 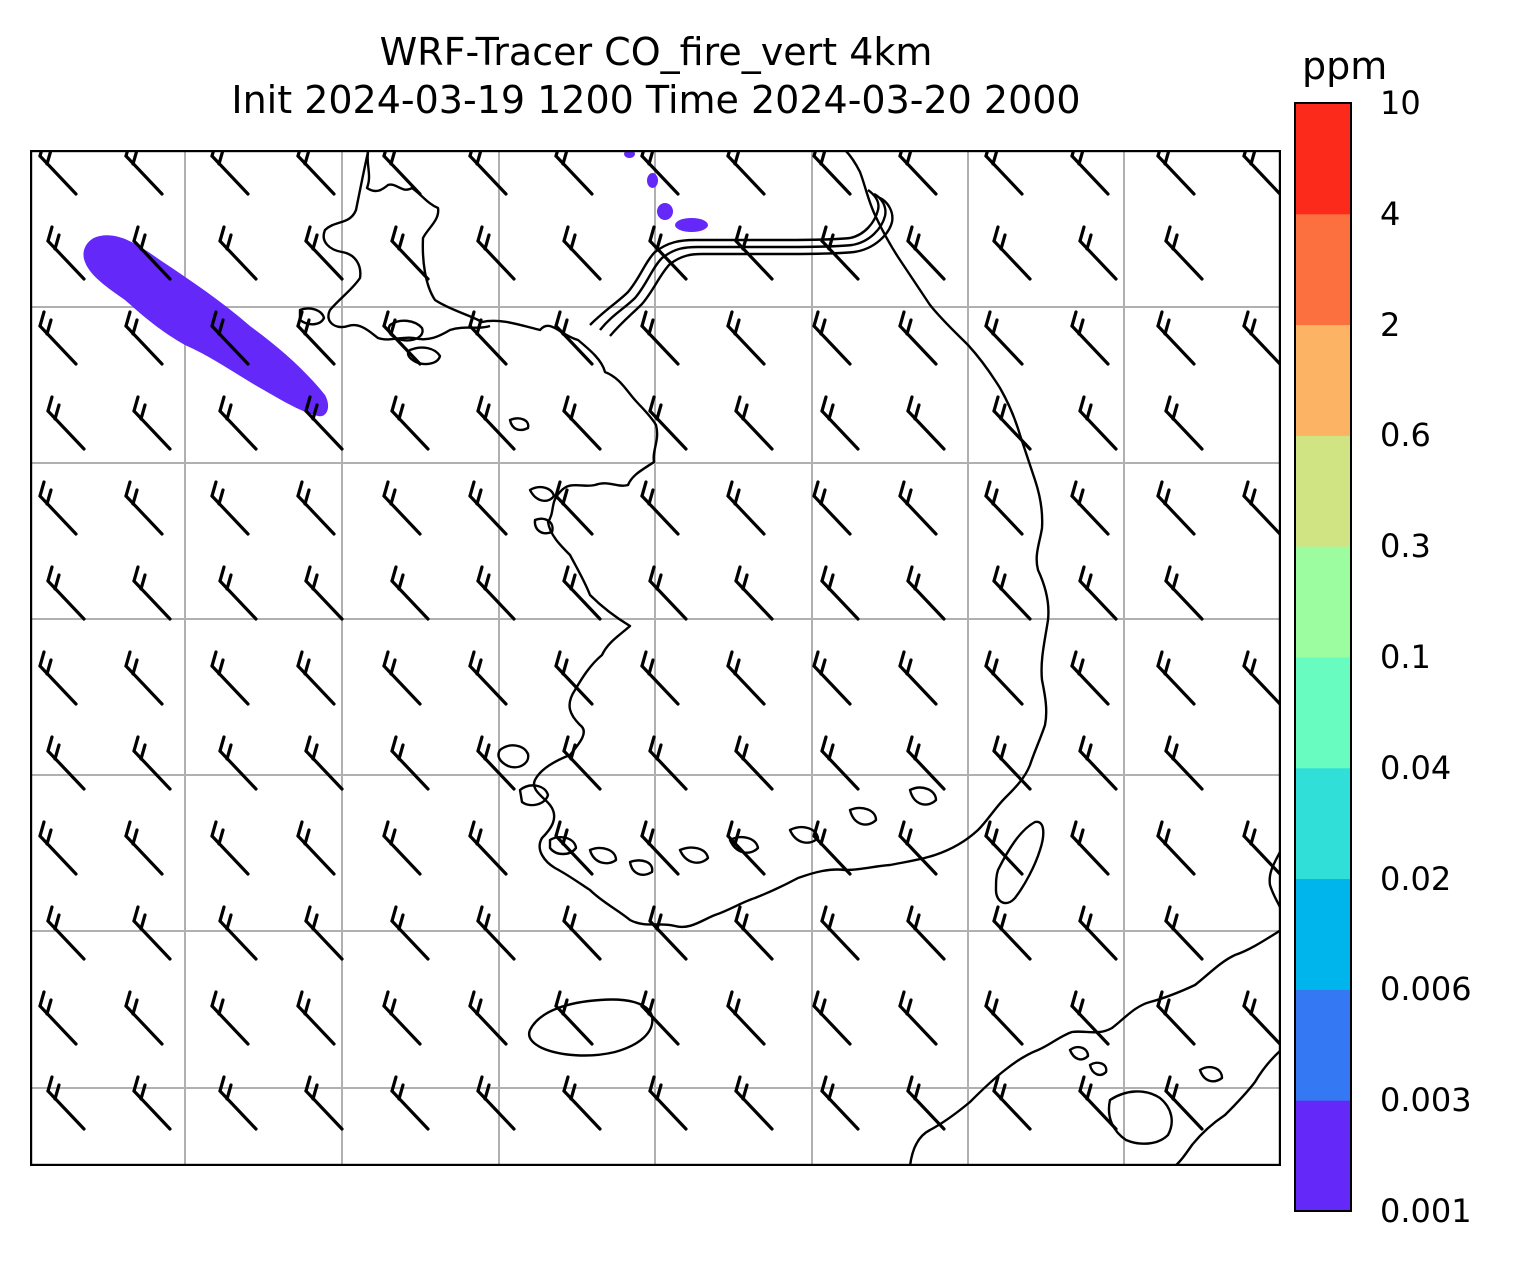 What do you see at coordinates (1416, 767) in the screenshot?
I see `colorbar-tick-label: 0.04` at bounding box center [1416, 767].